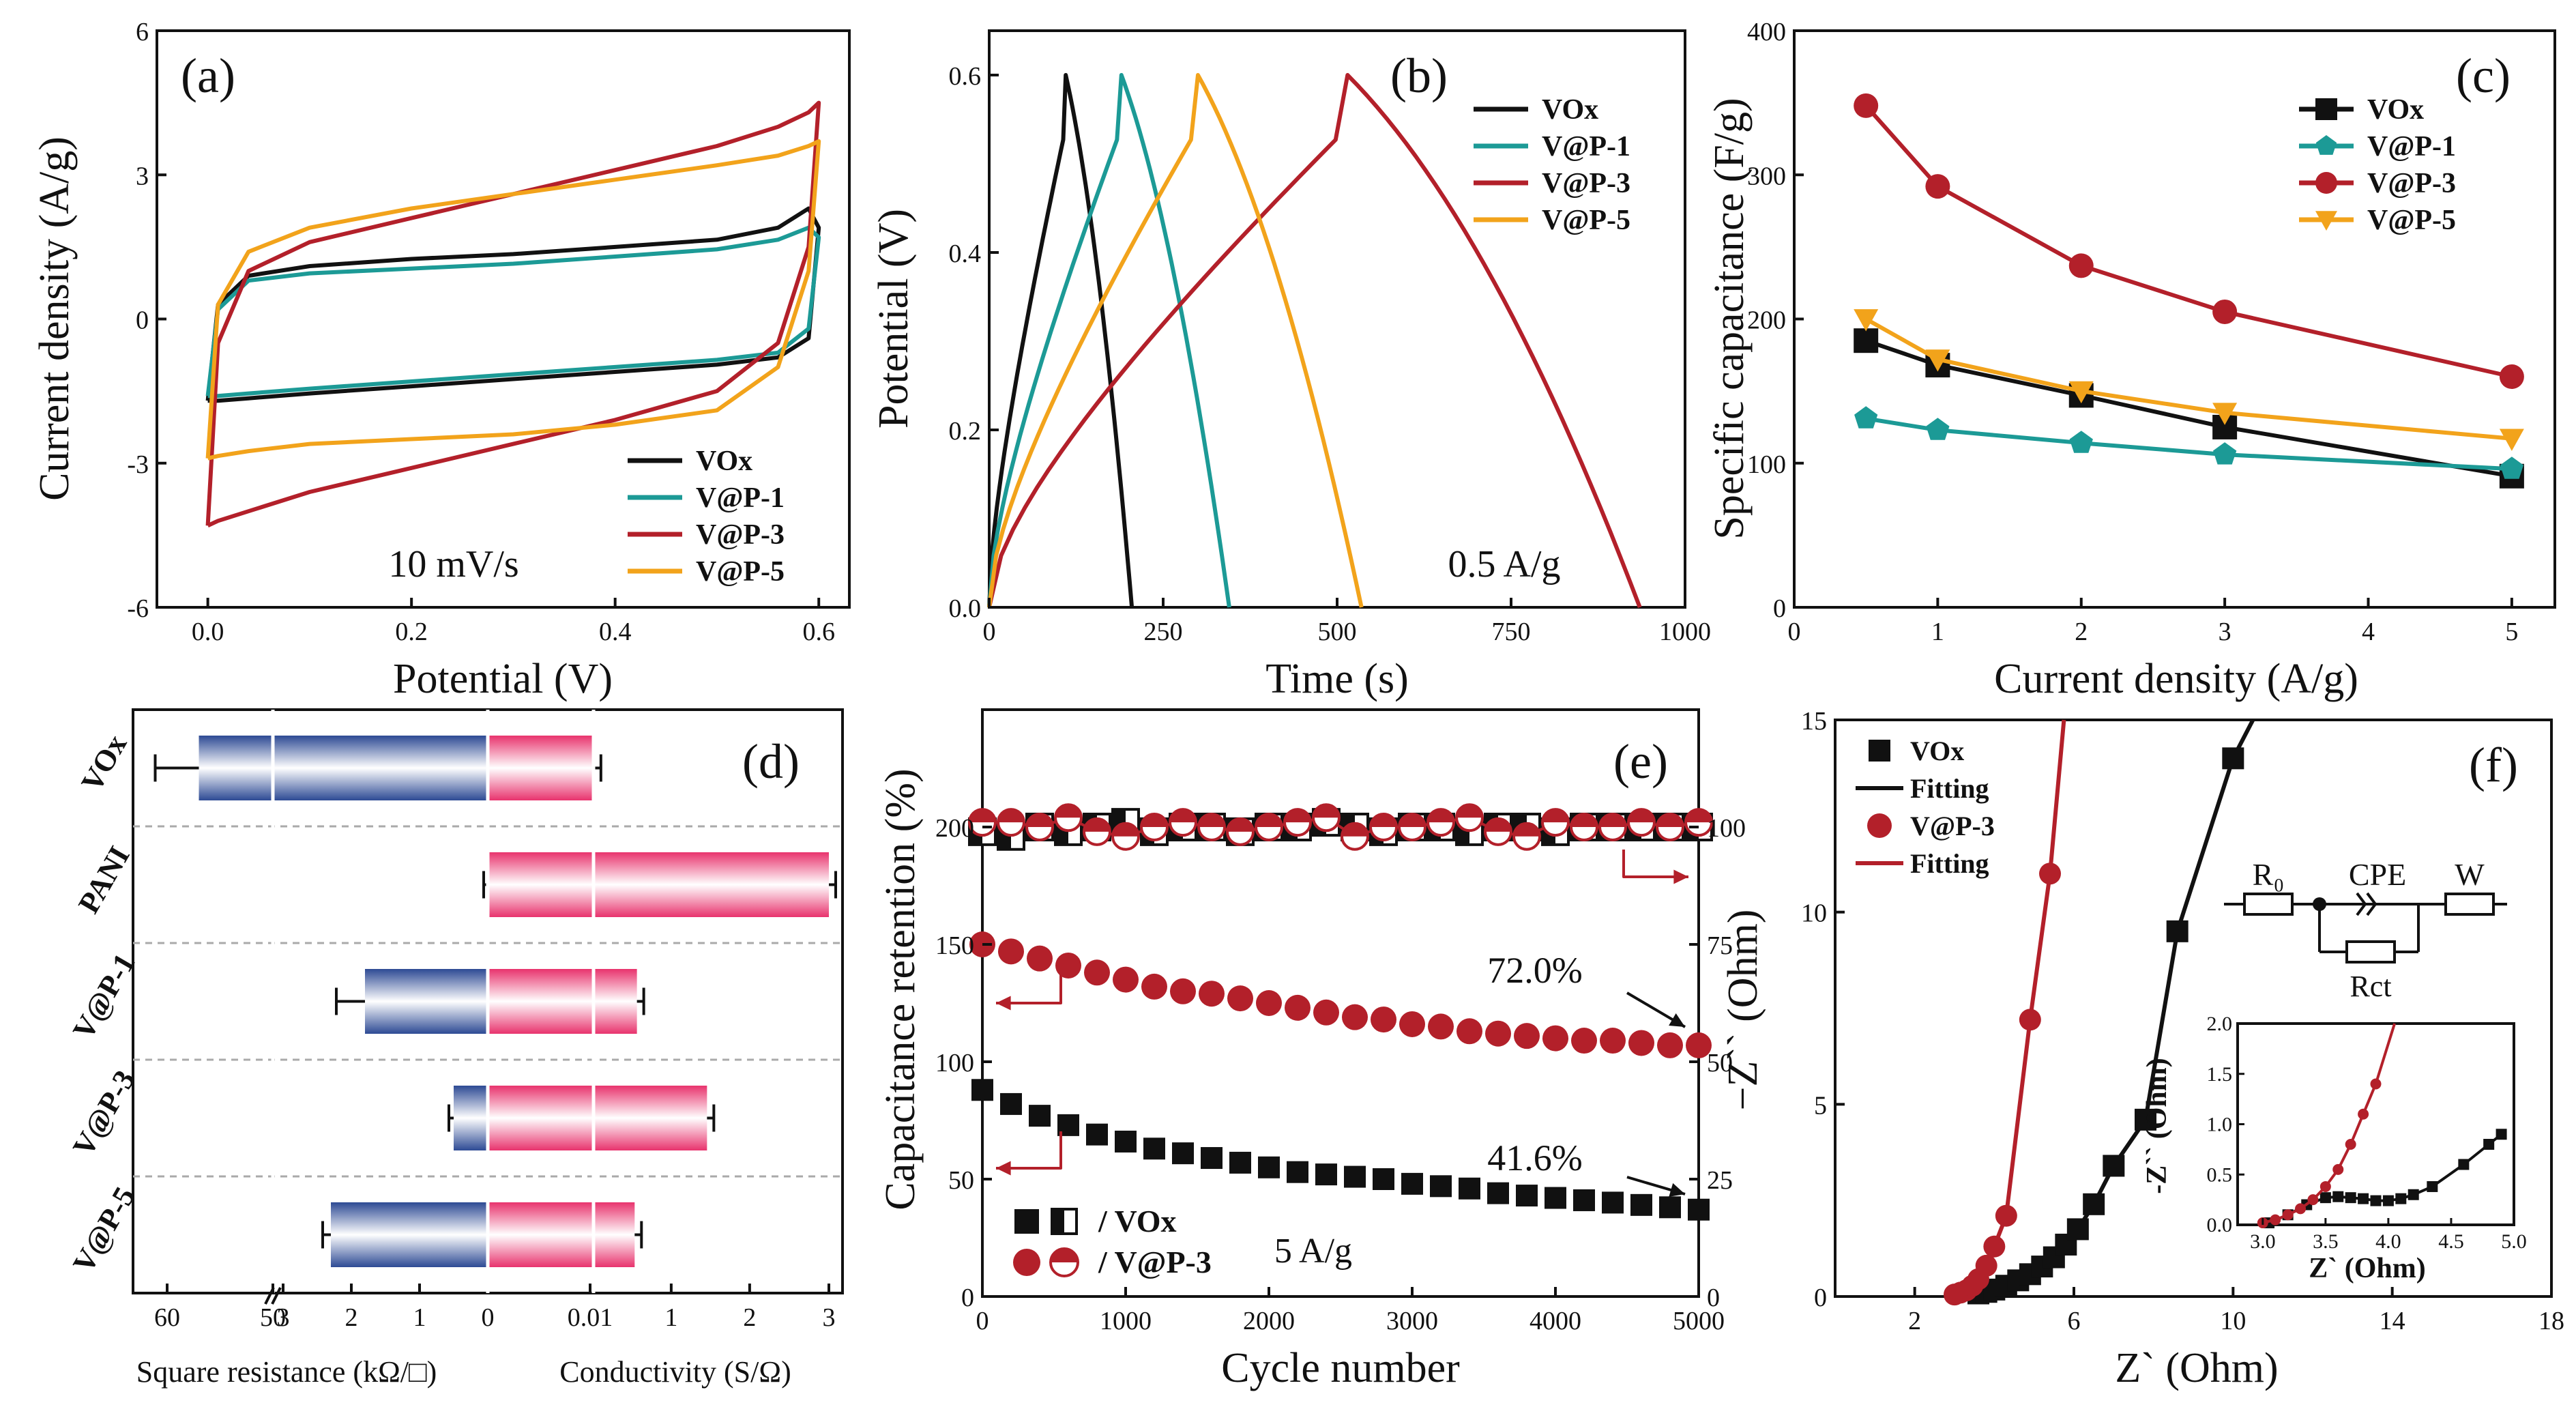  I want to click on panel-c-legend-marker, so click(2326, 145).